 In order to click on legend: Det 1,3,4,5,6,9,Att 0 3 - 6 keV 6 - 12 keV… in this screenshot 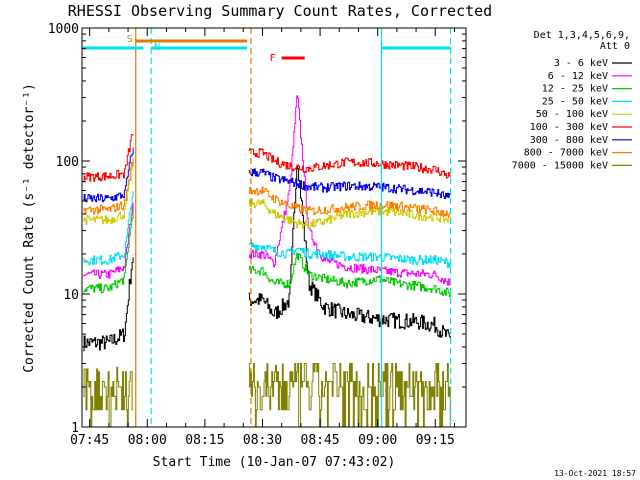, I will do `click(572, 100)`.